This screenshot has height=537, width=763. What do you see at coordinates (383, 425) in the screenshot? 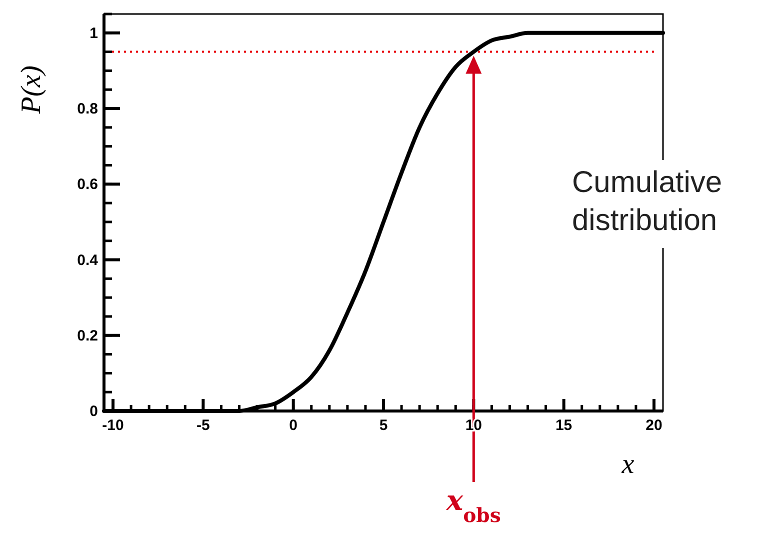
I see `x-tick-label: 5` at bounding box center [383, 425].